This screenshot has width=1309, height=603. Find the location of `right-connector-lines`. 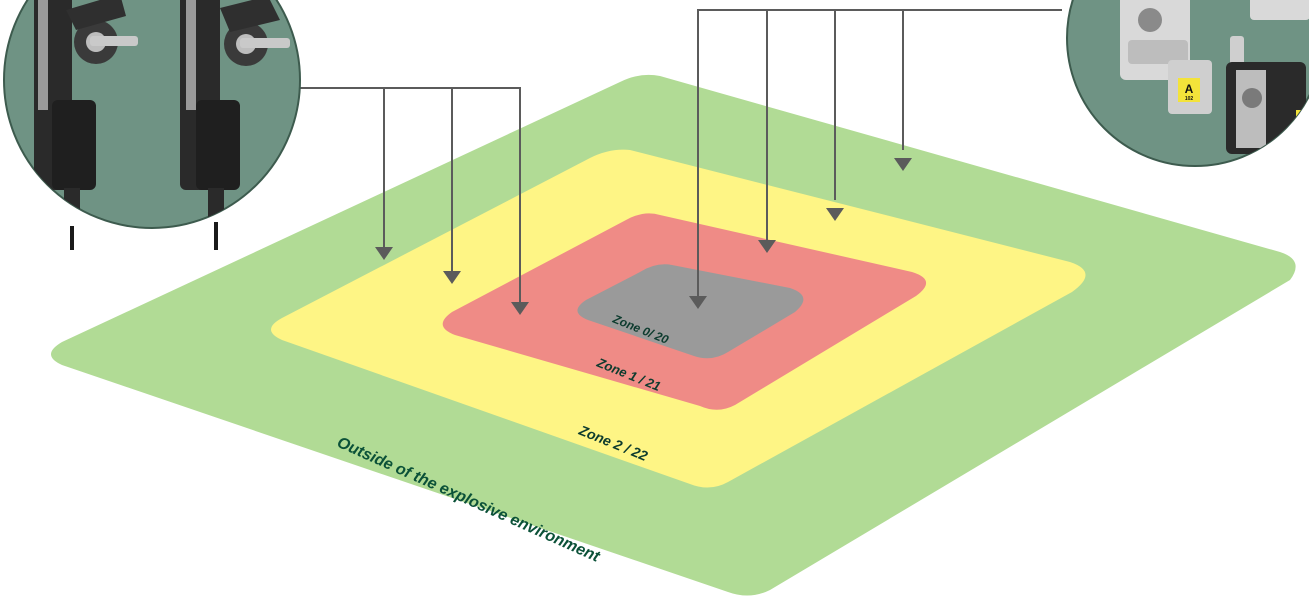

right-connector-lines is located at coordinates (879, 152).